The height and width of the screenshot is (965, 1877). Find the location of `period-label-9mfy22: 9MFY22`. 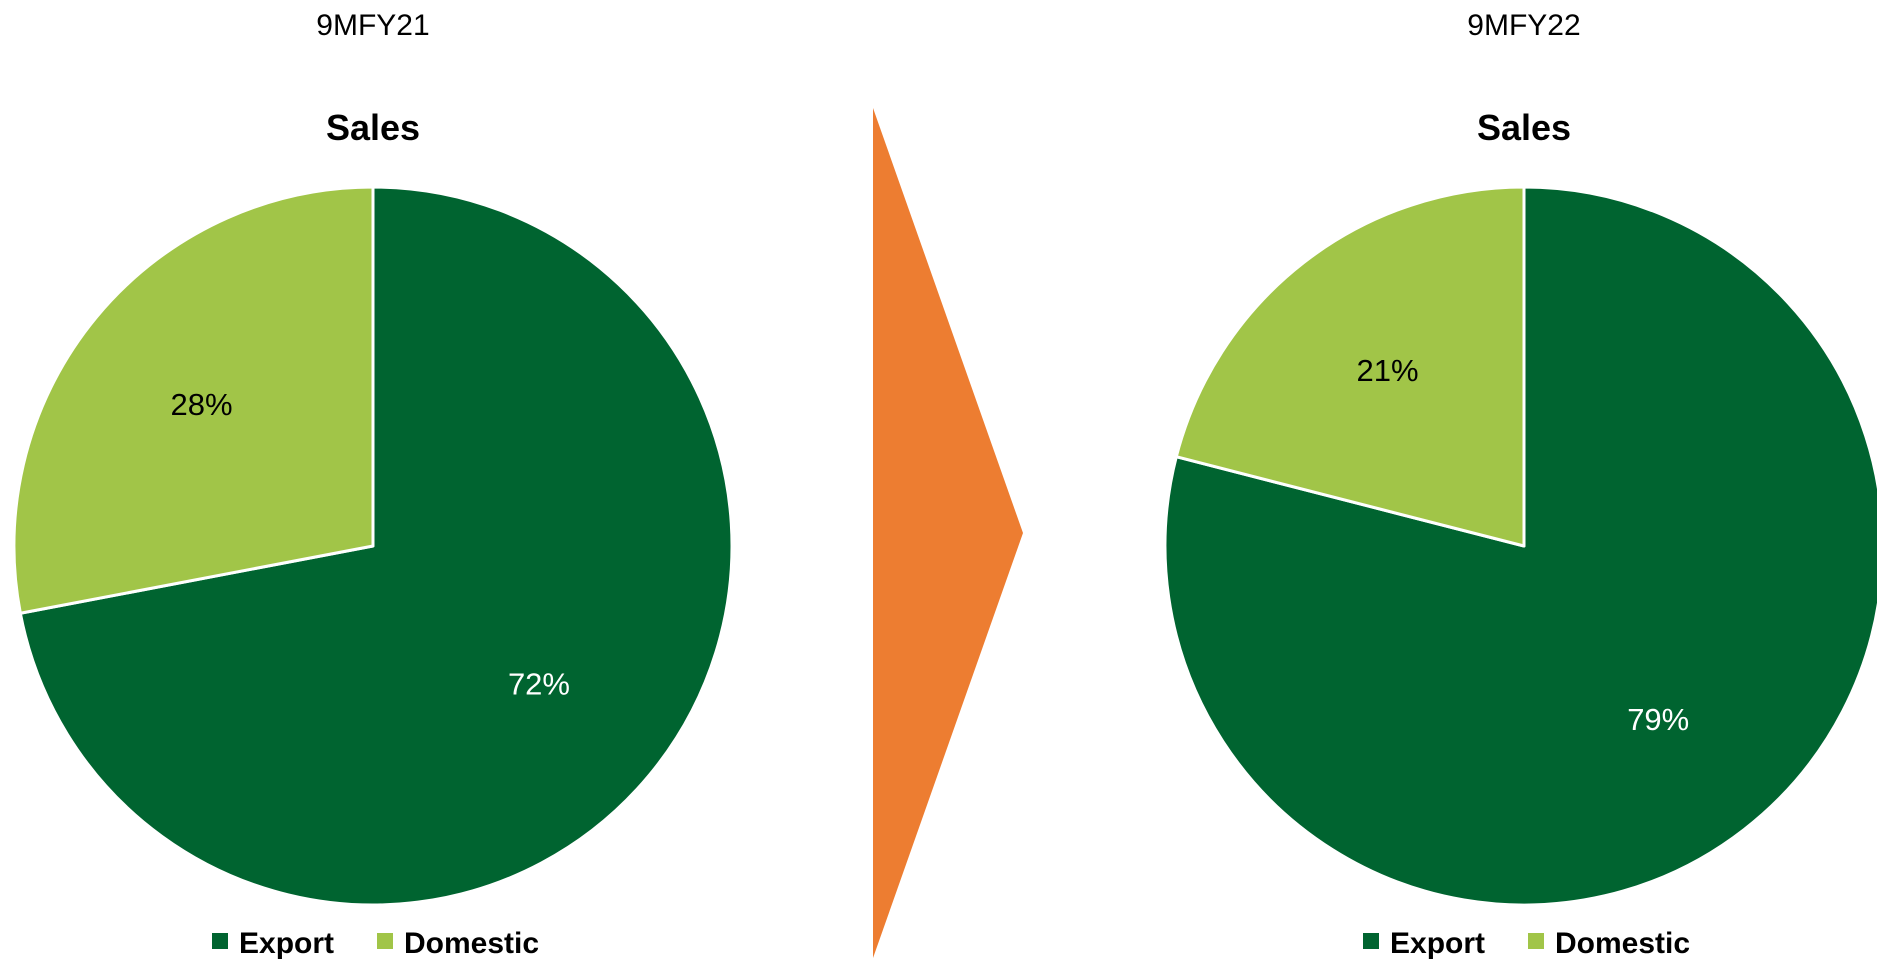

period-label-9mfy22: 9MFY22 is located at coordinates (1523, 25).